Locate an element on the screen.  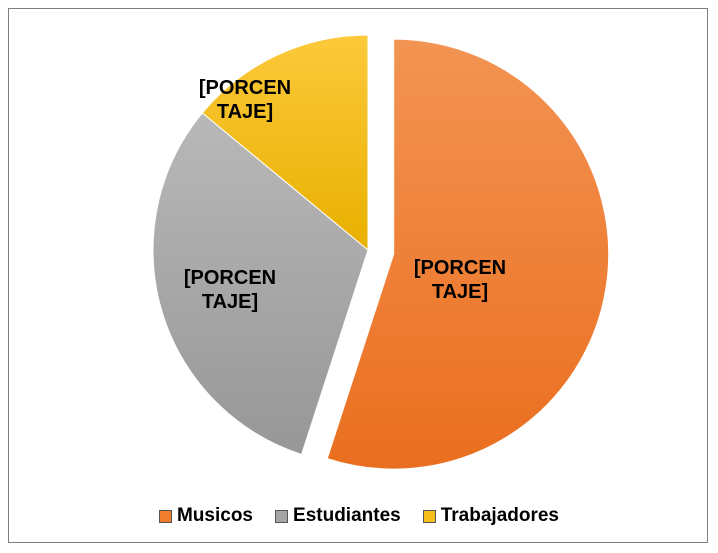
legend-item: Estudiantes is located at coordinates (338, 516).